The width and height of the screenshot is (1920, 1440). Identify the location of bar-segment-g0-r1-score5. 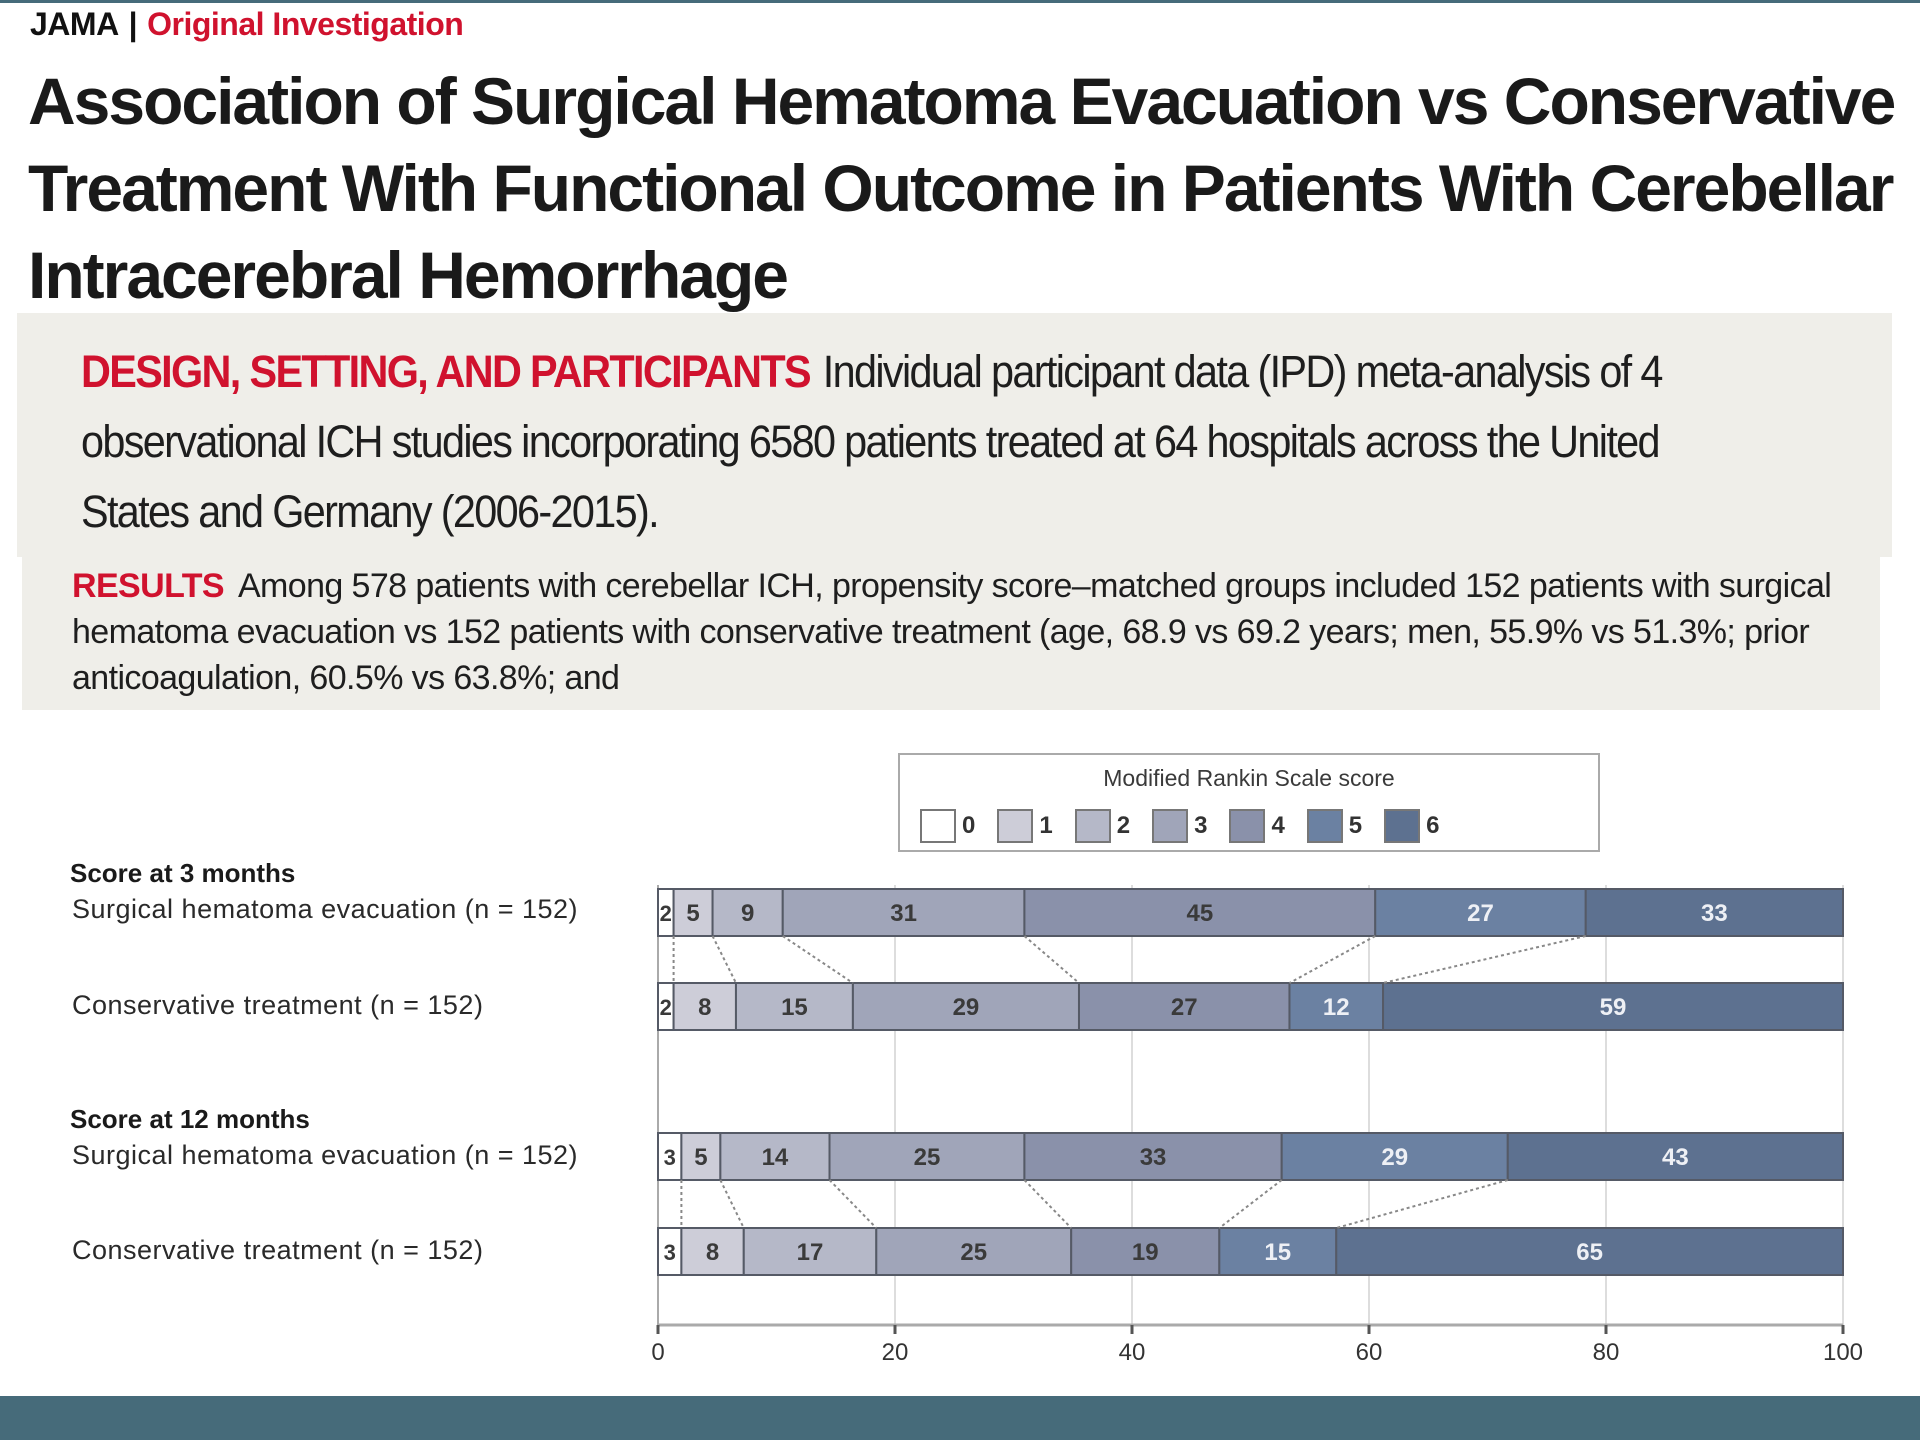
(1336, 1006).